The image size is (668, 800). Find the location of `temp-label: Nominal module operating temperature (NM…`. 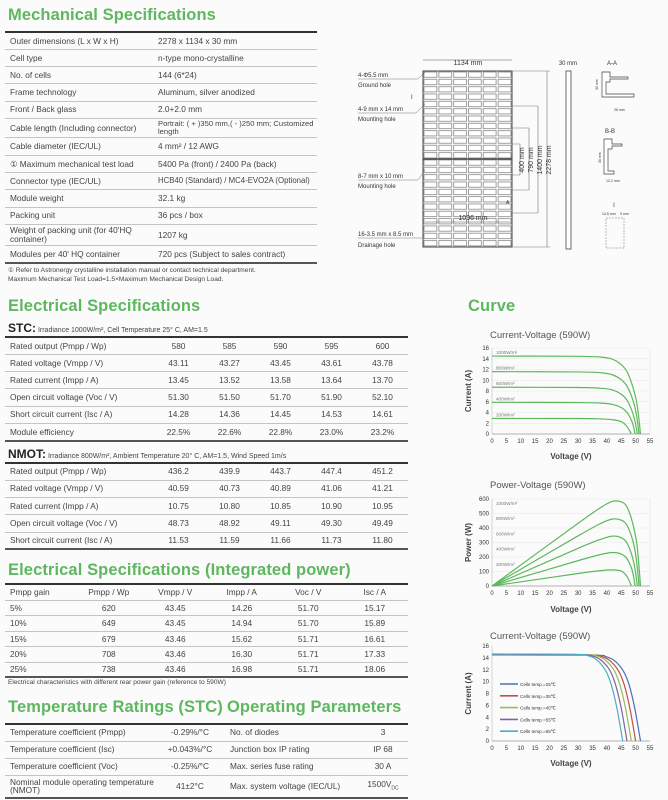

temp-label: Nominal module operating temperature (NM… is located at coordinates (80, 787).